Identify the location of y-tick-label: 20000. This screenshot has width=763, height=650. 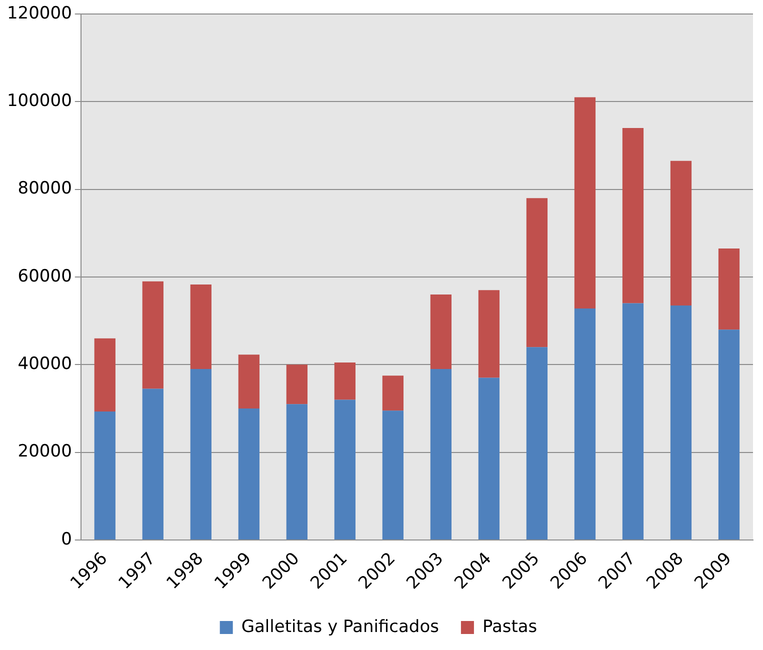
(45, 452).